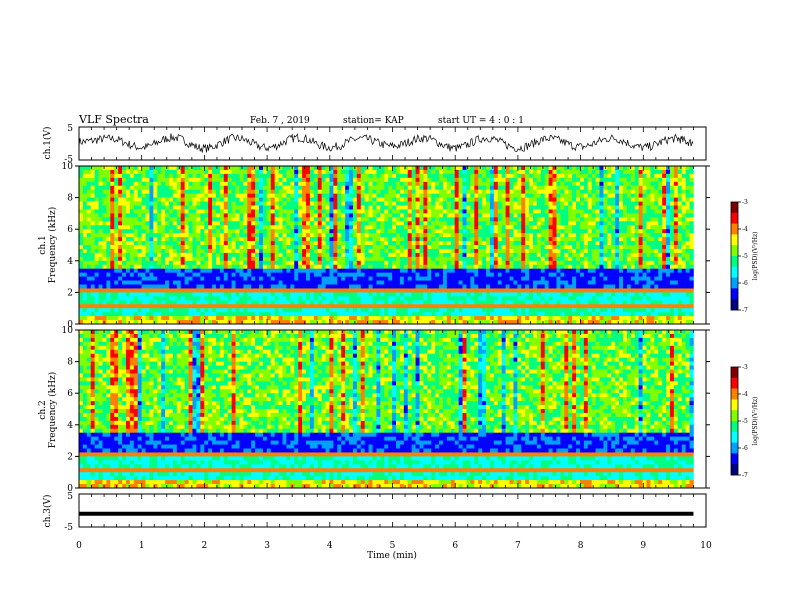 The width and height of the screenshot is (792, 612). What do you see at coordinates (643, 546) in the screenshot?
I see `xtick-label: 9` at bounding box center [643, 546].